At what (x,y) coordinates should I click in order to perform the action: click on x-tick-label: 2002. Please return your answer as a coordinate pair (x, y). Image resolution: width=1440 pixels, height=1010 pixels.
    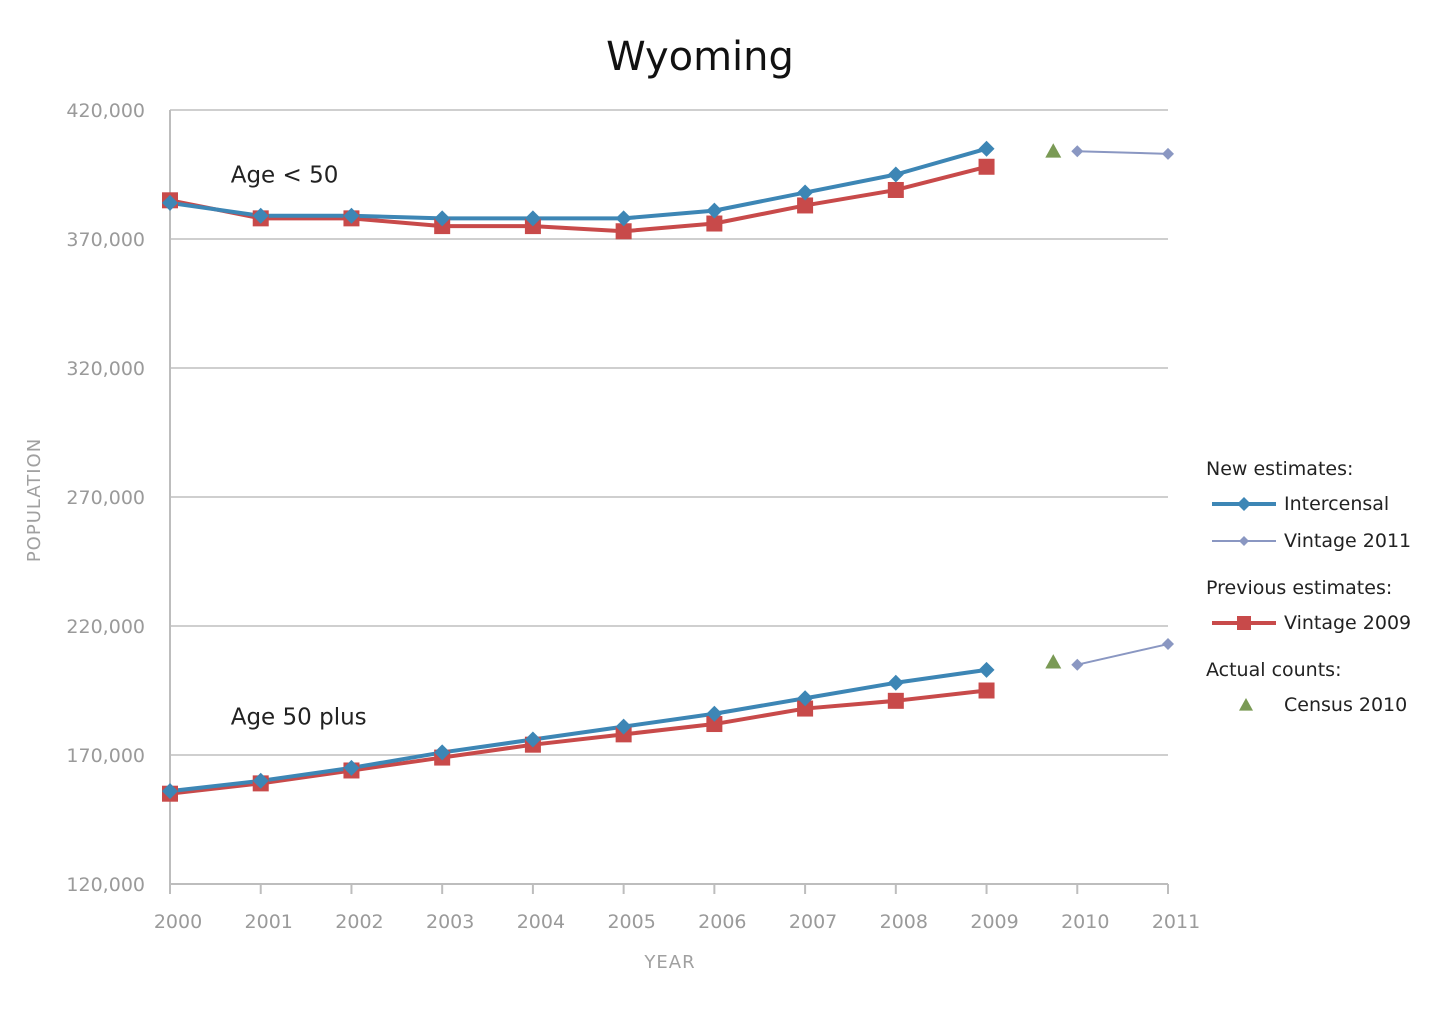
    Looking at the image, I should click on (359, 922).